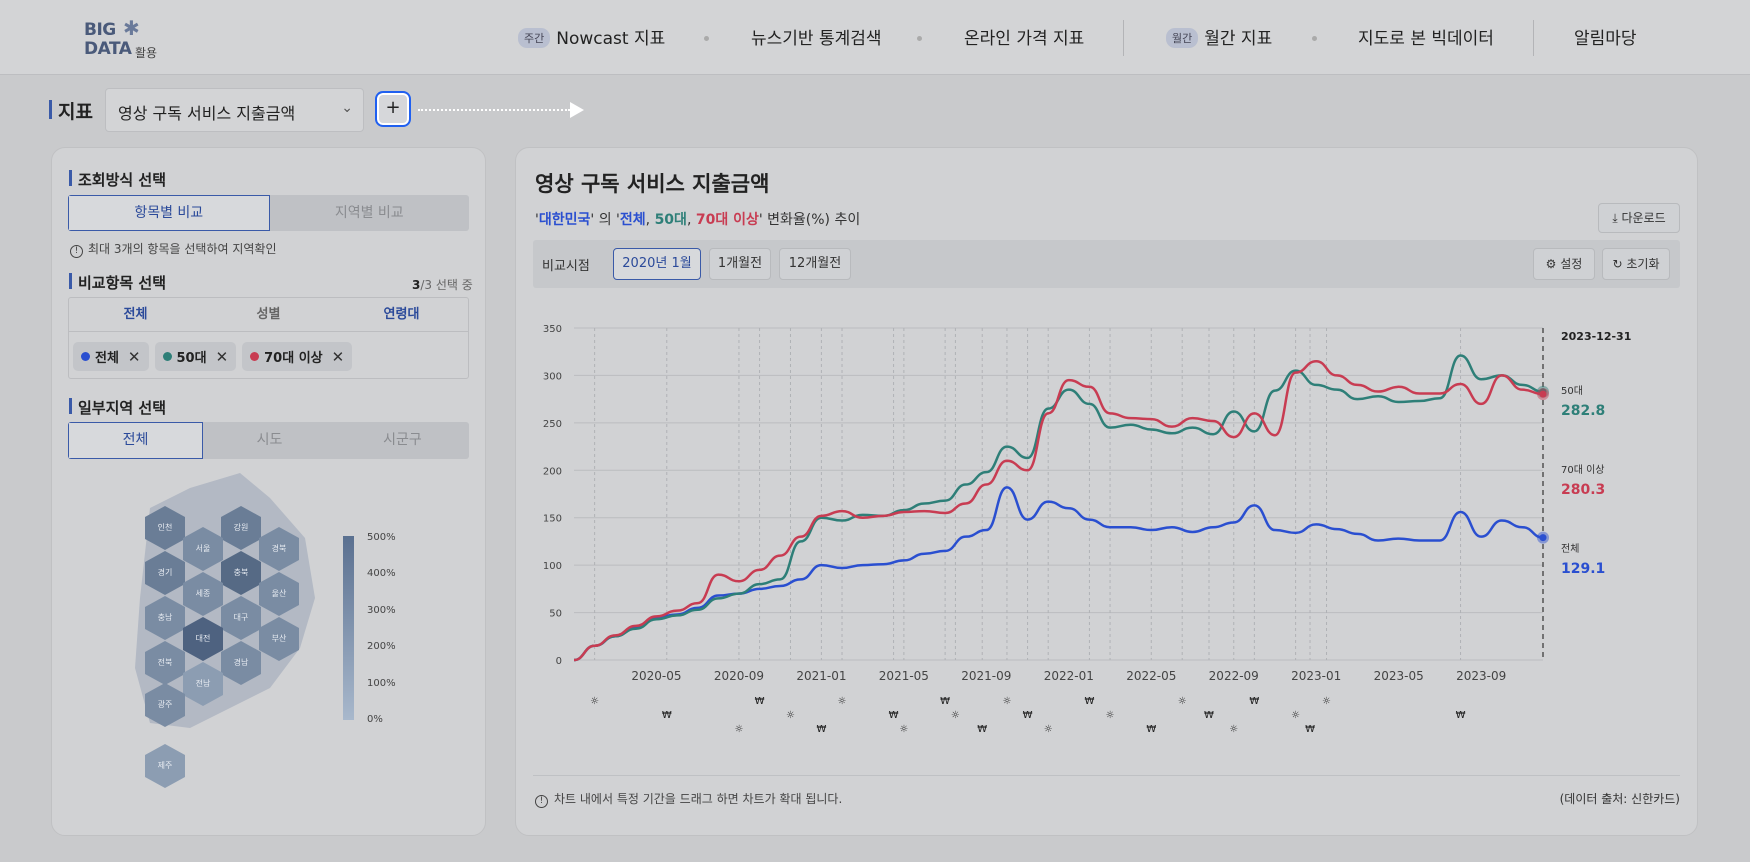 The height and width of the screenshot is (862, 1750). I want to click on tab-compare-gender: 성별, so click(268, 314).